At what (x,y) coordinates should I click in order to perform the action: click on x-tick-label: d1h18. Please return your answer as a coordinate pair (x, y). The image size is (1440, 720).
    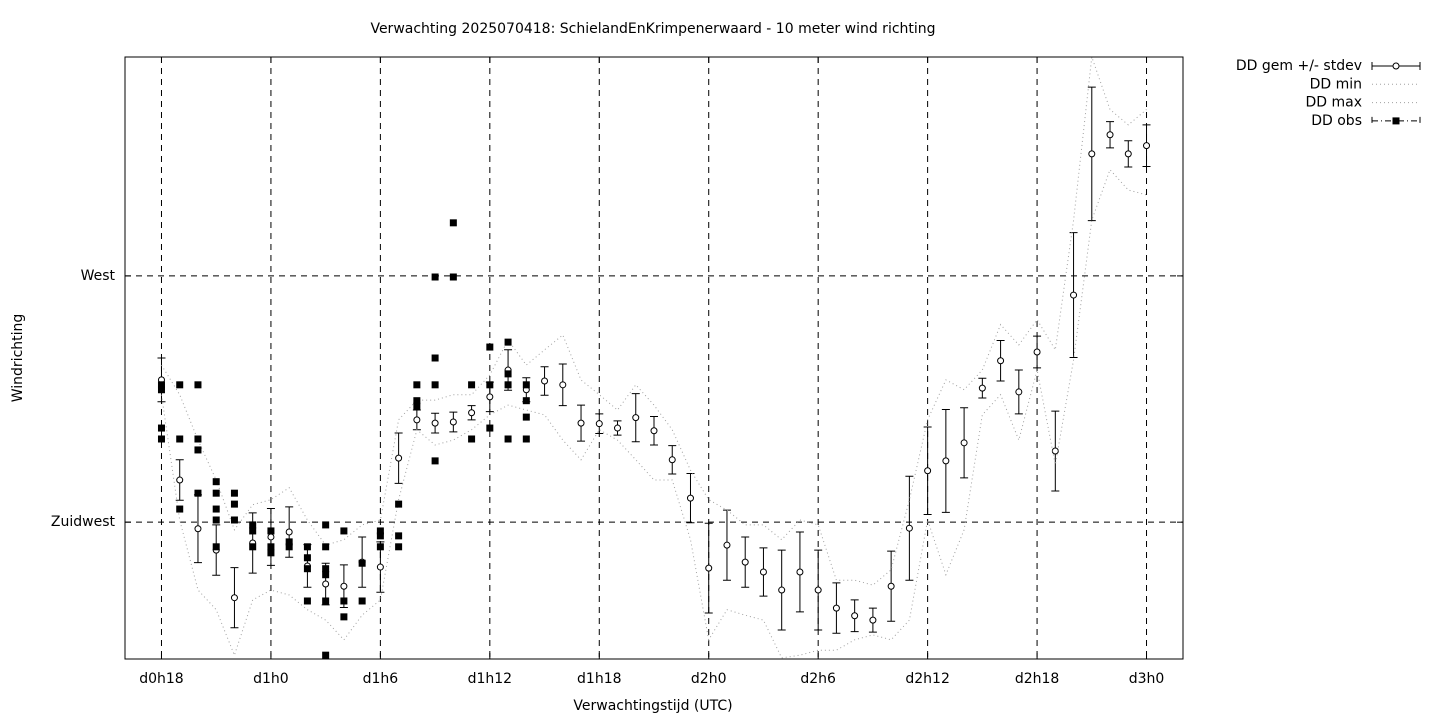
    Looking at the image, I should click on (599, 679).